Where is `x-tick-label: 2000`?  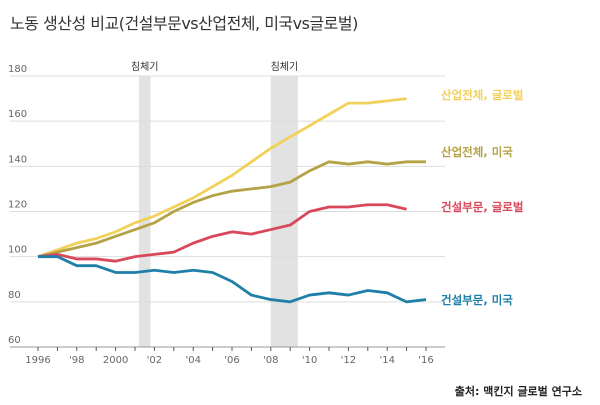
x-tick-label: 2000 is located at coordinates (115, 360).